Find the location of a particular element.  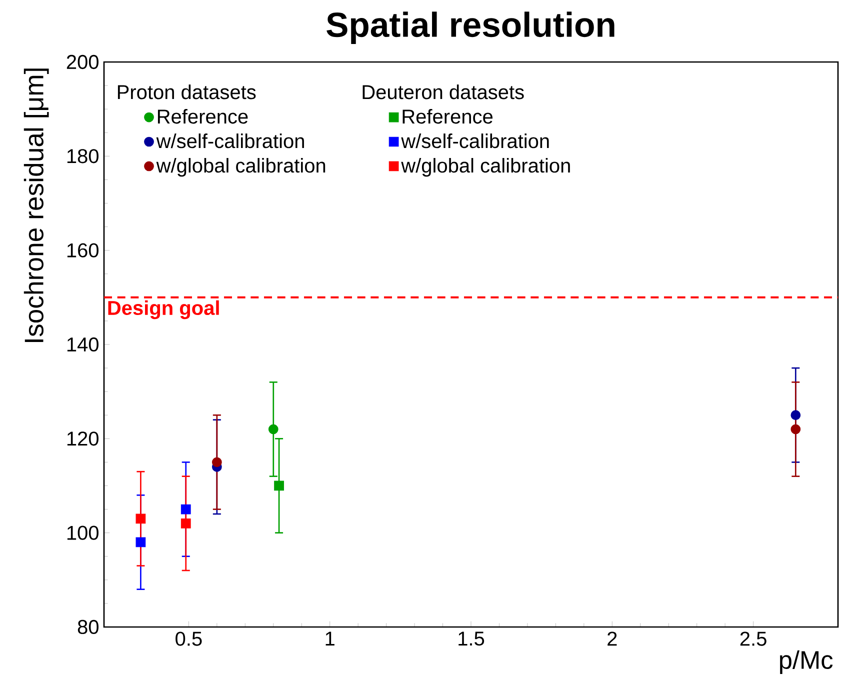

y-tick-label: 80 is located at coordinates (88, 627).